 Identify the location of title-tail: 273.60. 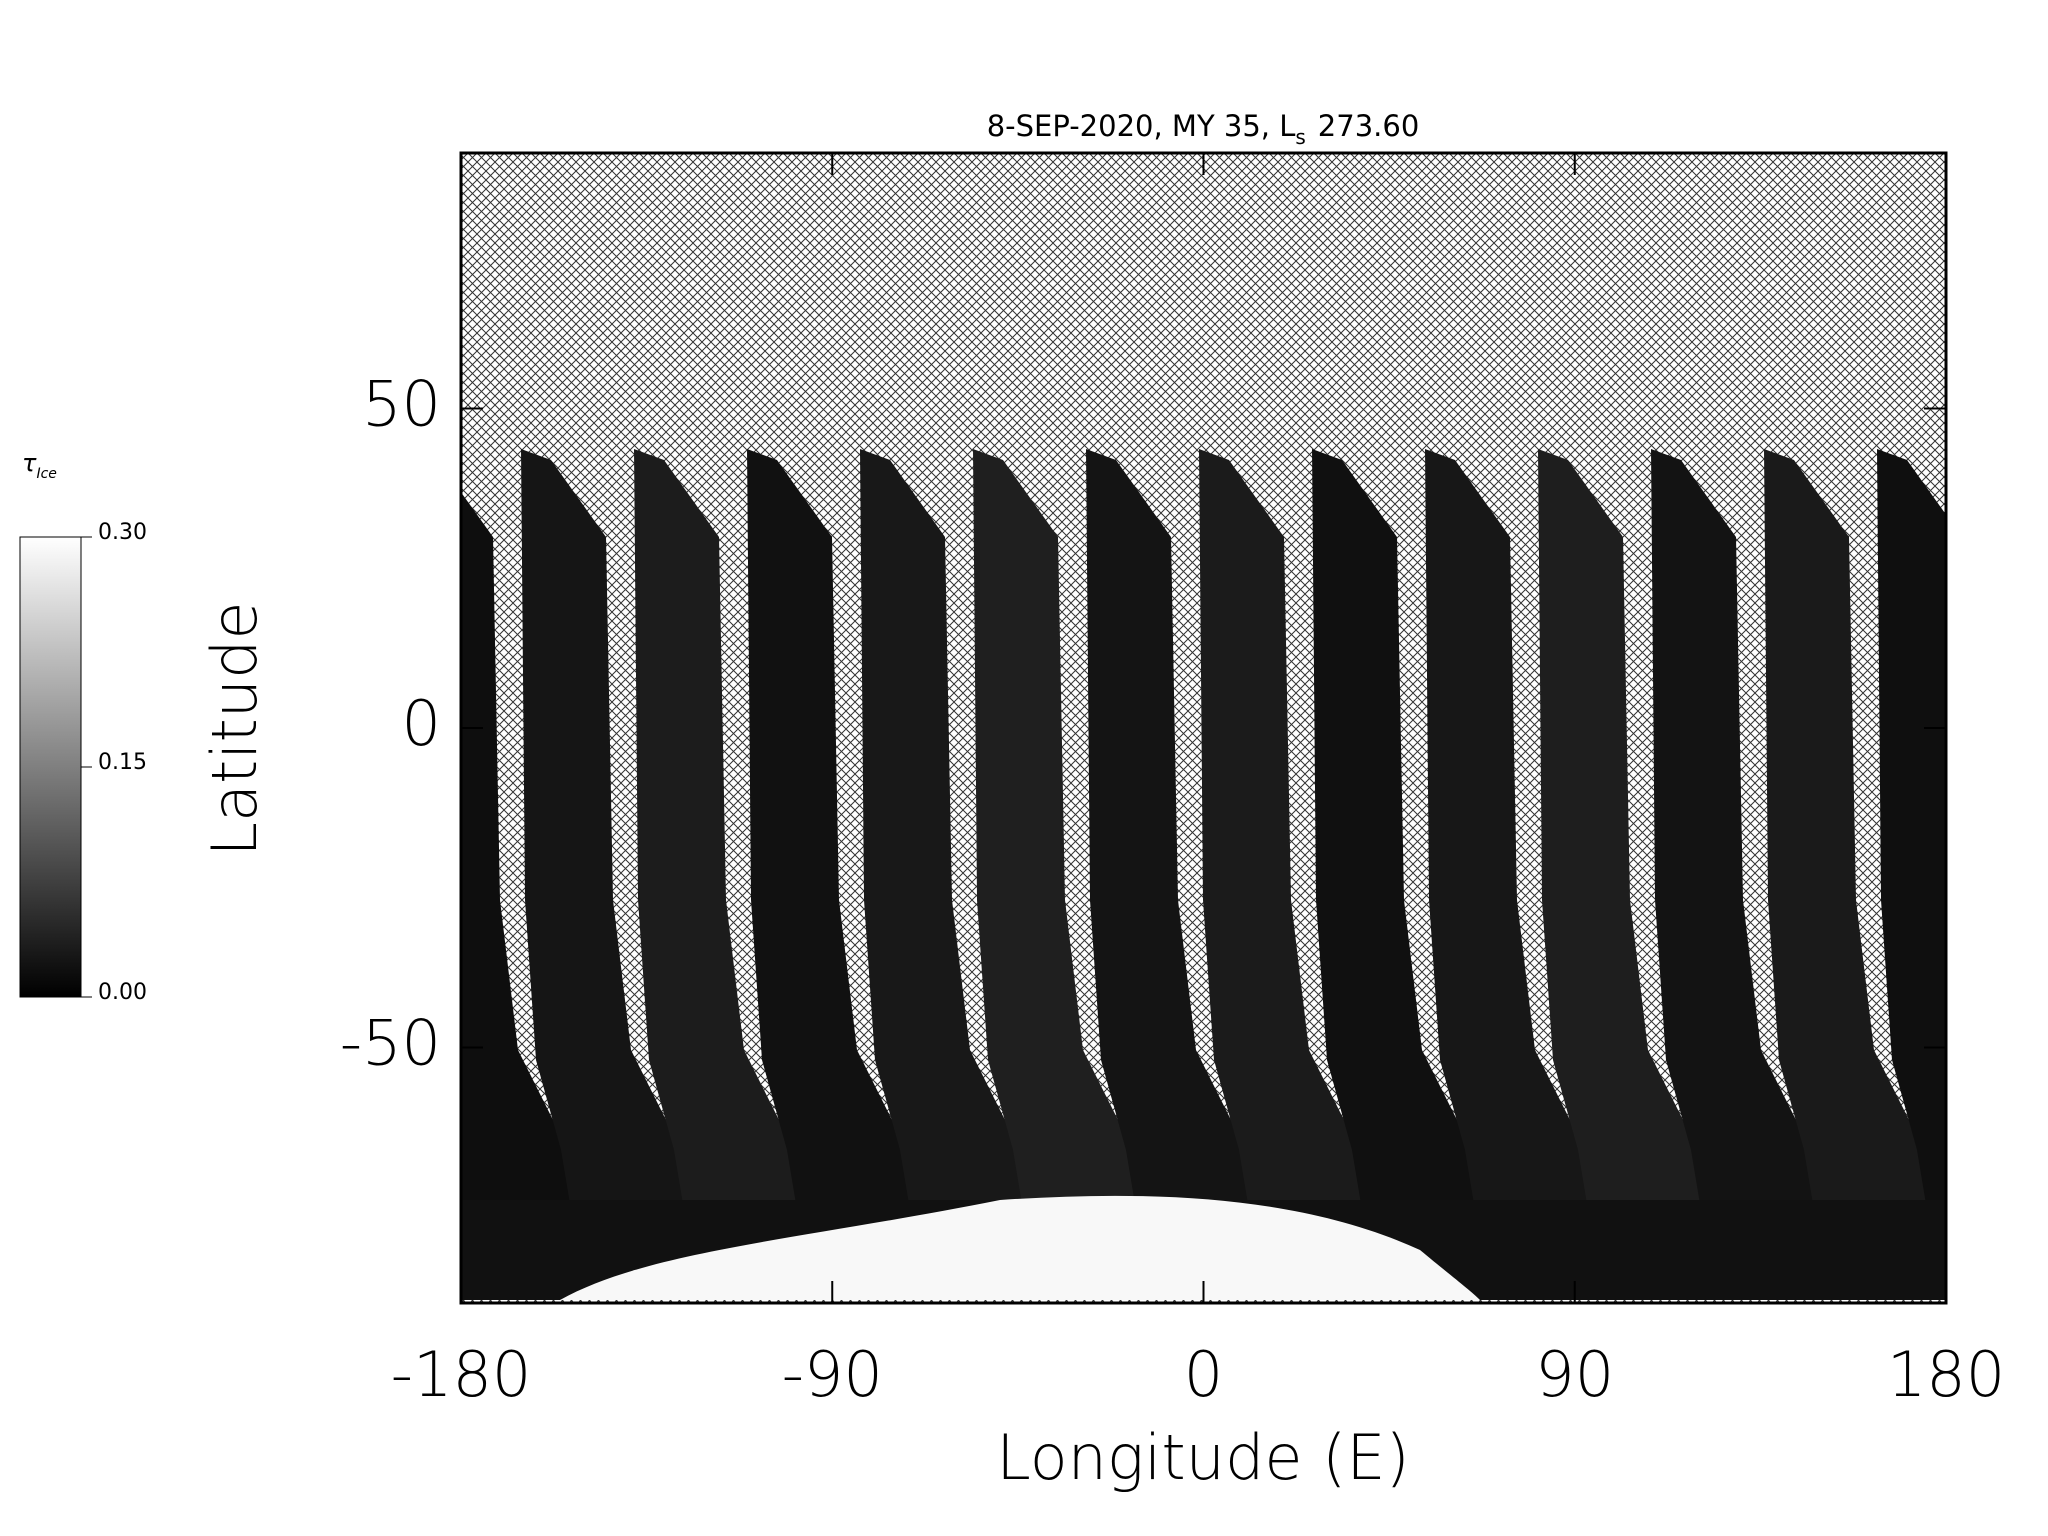
(1368, 126).